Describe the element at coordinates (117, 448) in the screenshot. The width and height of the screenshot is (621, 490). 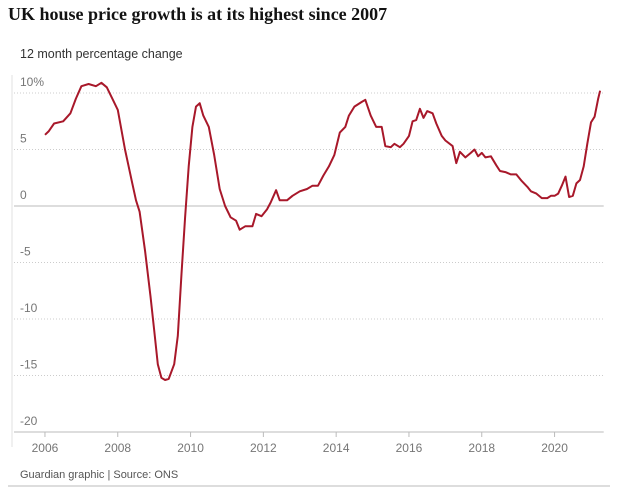
I see `x-tick-label: 2008` at that location.